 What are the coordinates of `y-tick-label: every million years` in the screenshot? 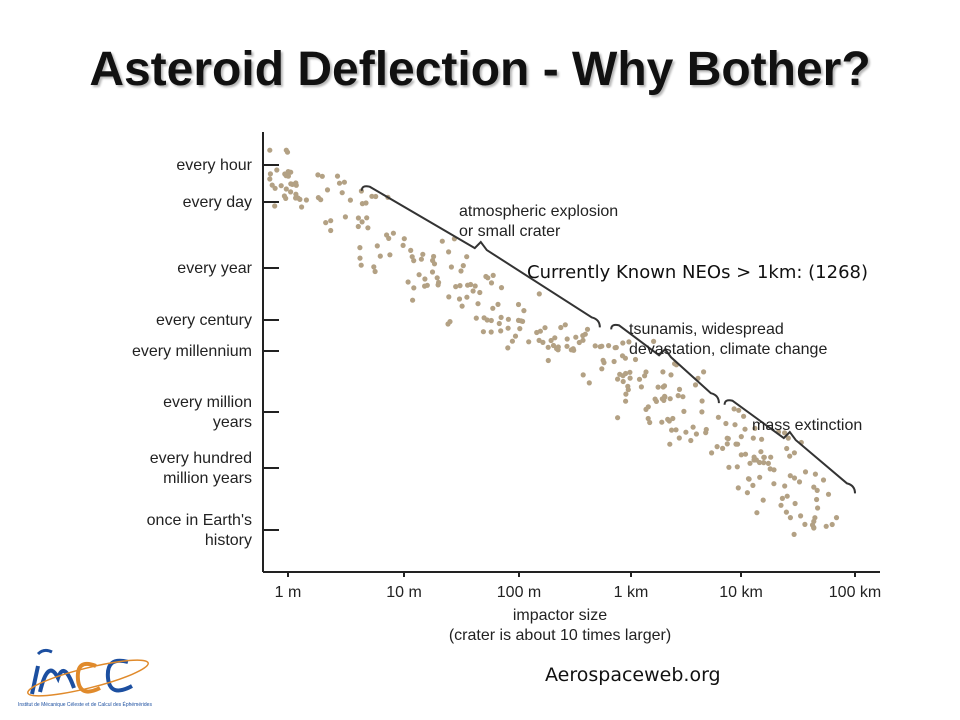 It's located at (207, 412).